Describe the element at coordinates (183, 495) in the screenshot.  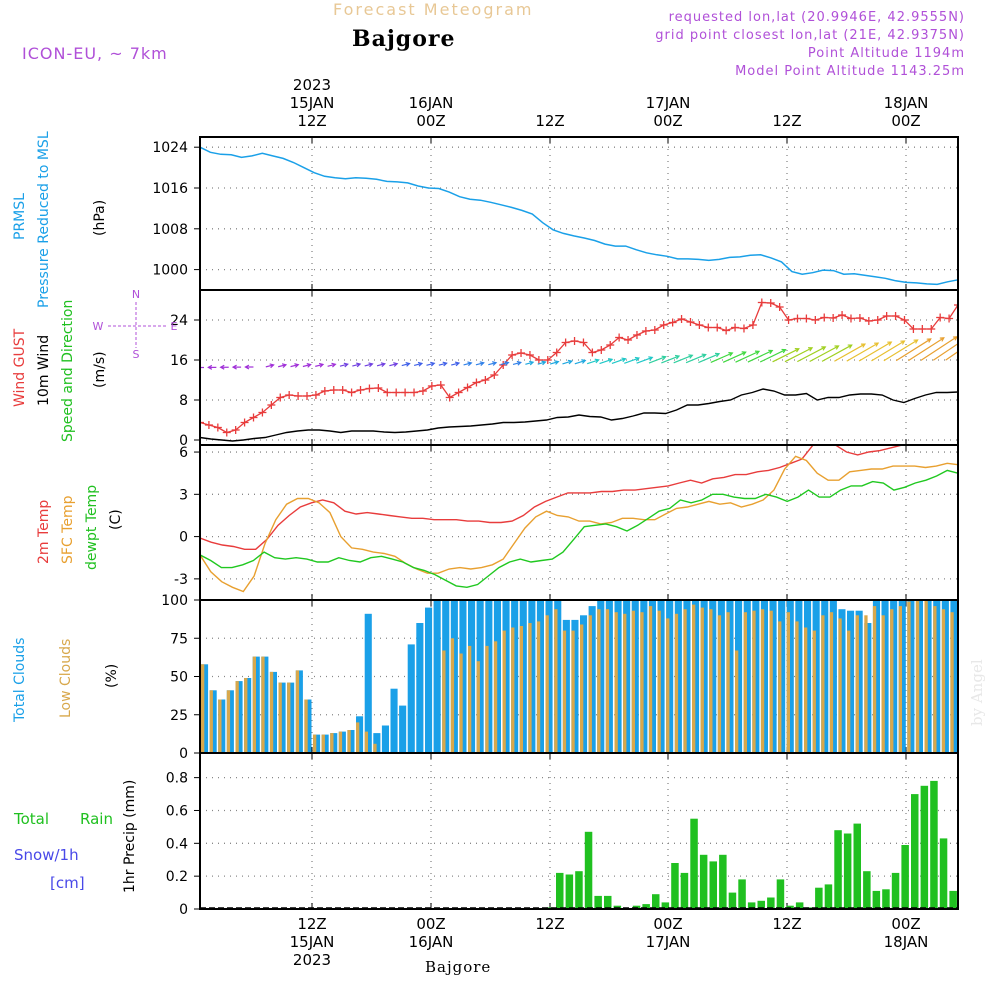
I see `y-tick-label: 3` at that location.